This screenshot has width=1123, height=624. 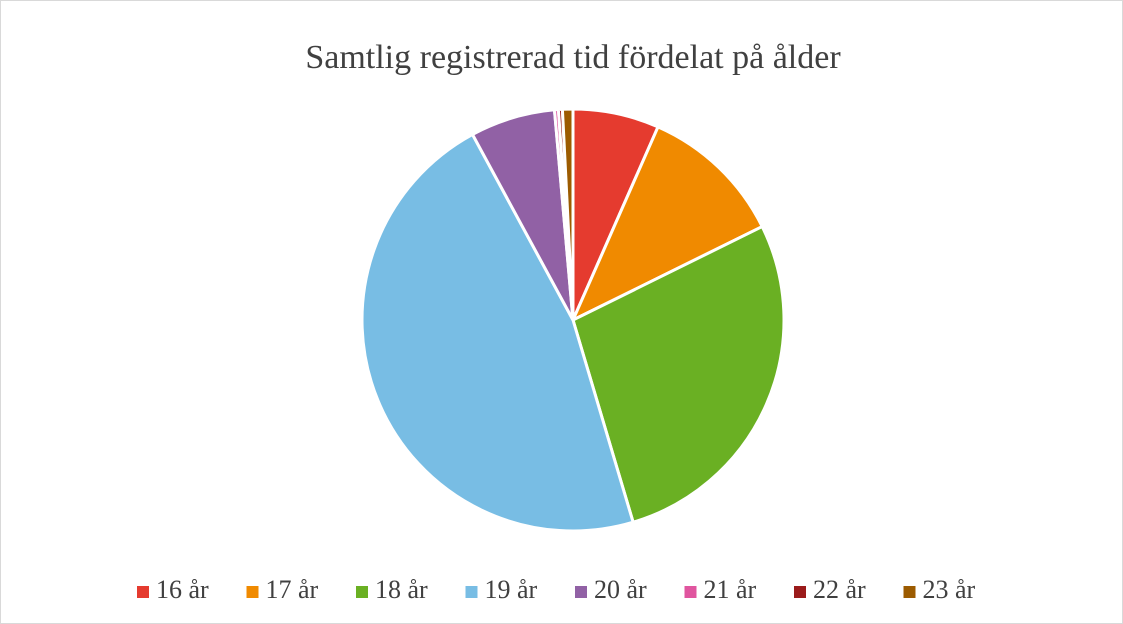 I want to click on legend-label: 17 år, so click(x=292, y=589).